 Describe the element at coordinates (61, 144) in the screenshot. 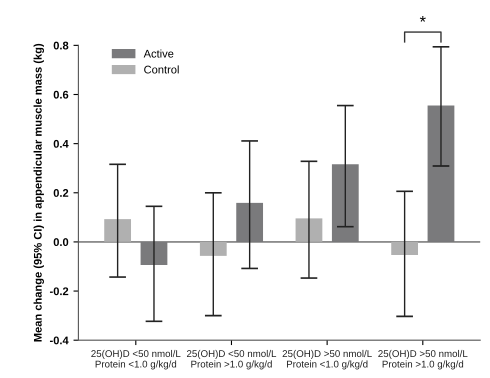

I see `y-tick-label: 0.4` at that location.